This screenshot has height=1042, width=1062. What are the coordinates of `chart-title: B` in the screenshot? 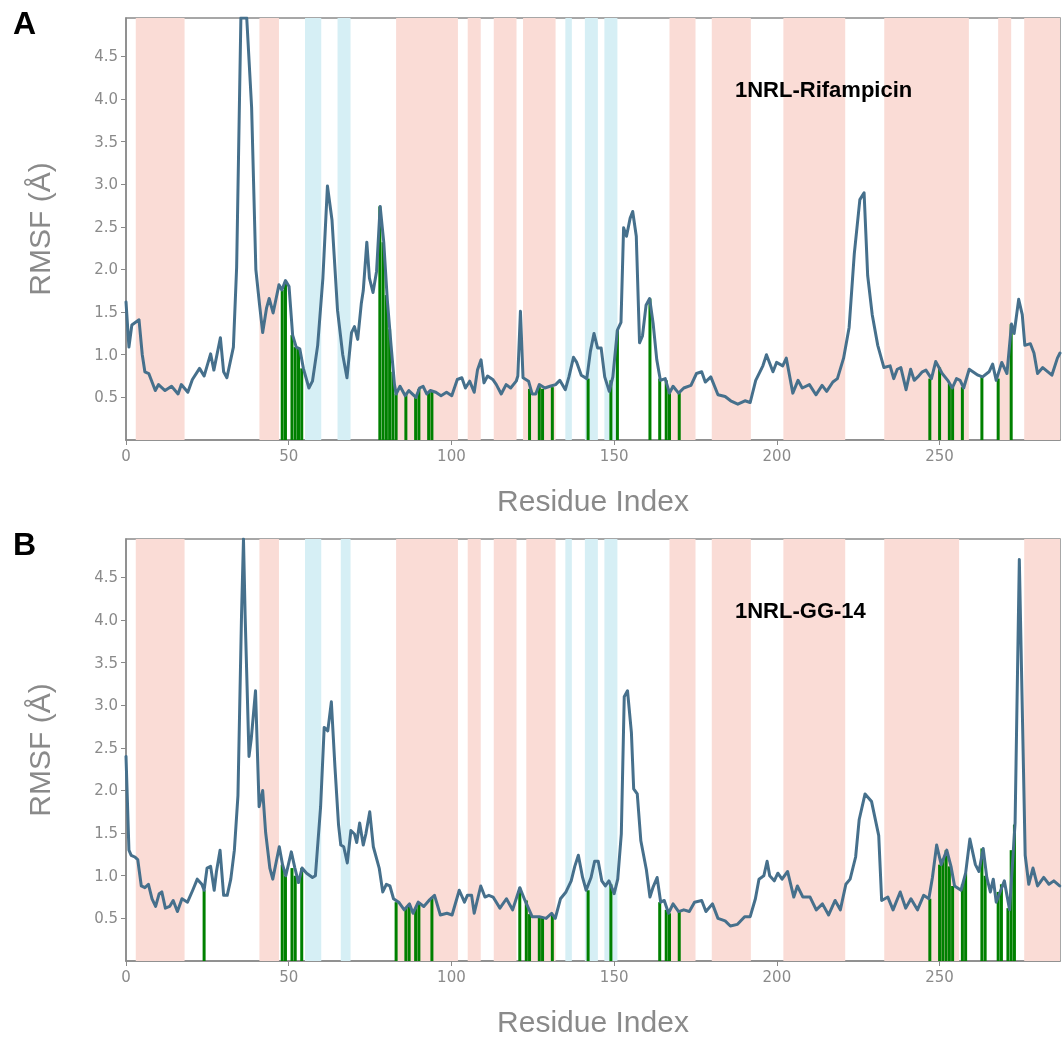 It's located at (25, 544).